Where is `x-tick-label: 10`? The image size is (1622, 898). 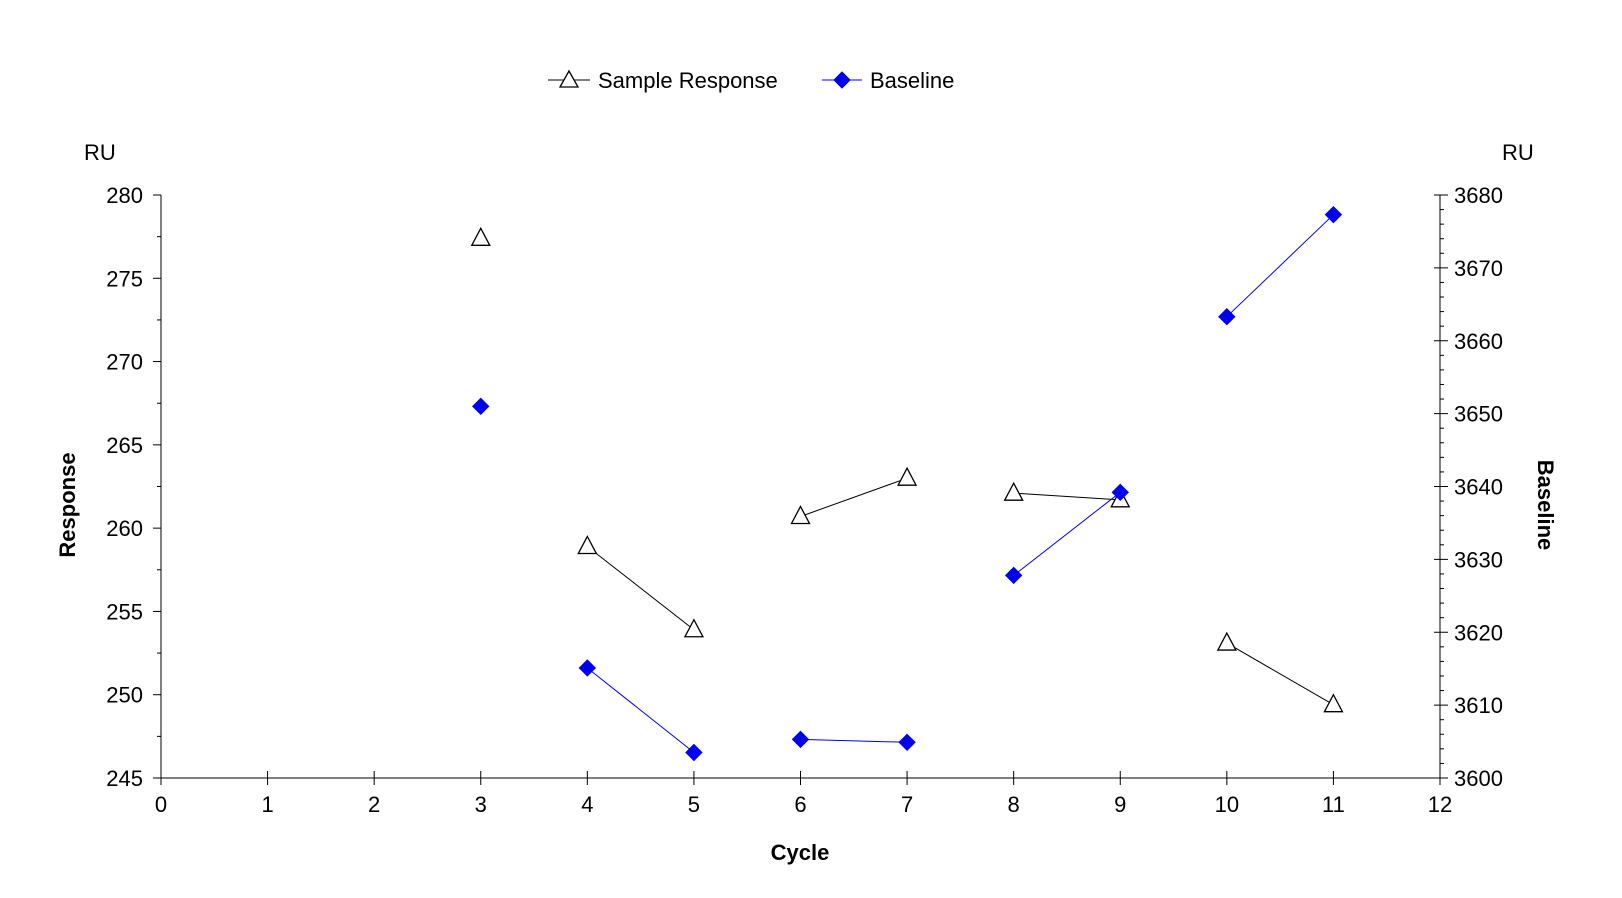 x-tick-label: 10 is located at coordinates (1227, 804).